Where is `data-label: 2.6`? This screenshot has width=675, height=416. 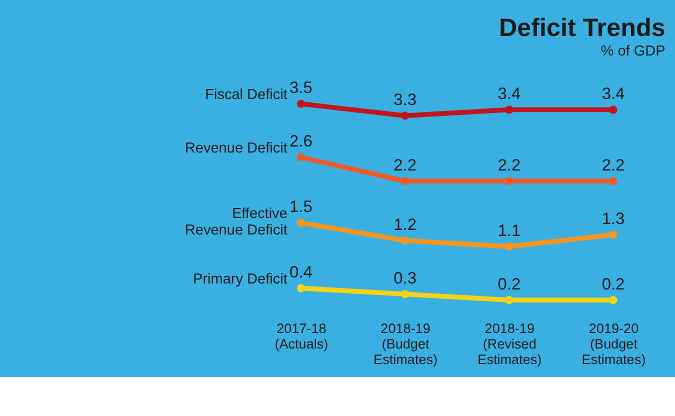
data-label: 2.6 is located at coordinates (301, 141).